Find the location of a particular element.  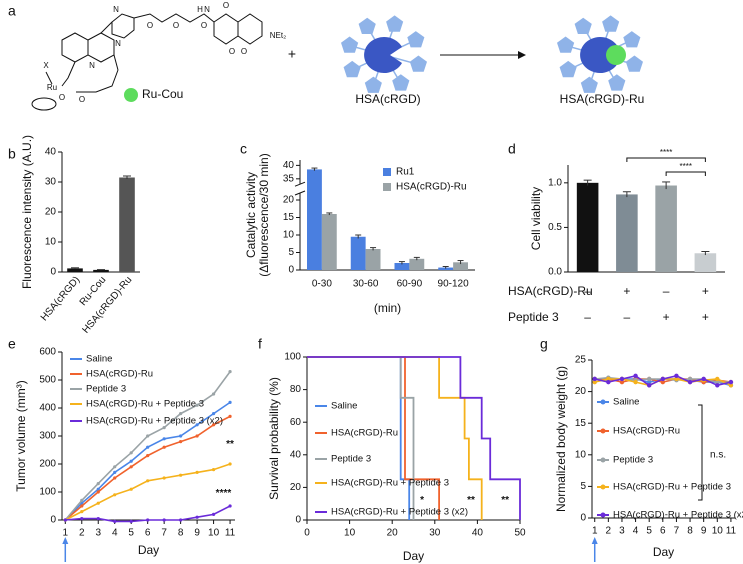

x-tick-label: 30 is located at coordinates (435, 533).